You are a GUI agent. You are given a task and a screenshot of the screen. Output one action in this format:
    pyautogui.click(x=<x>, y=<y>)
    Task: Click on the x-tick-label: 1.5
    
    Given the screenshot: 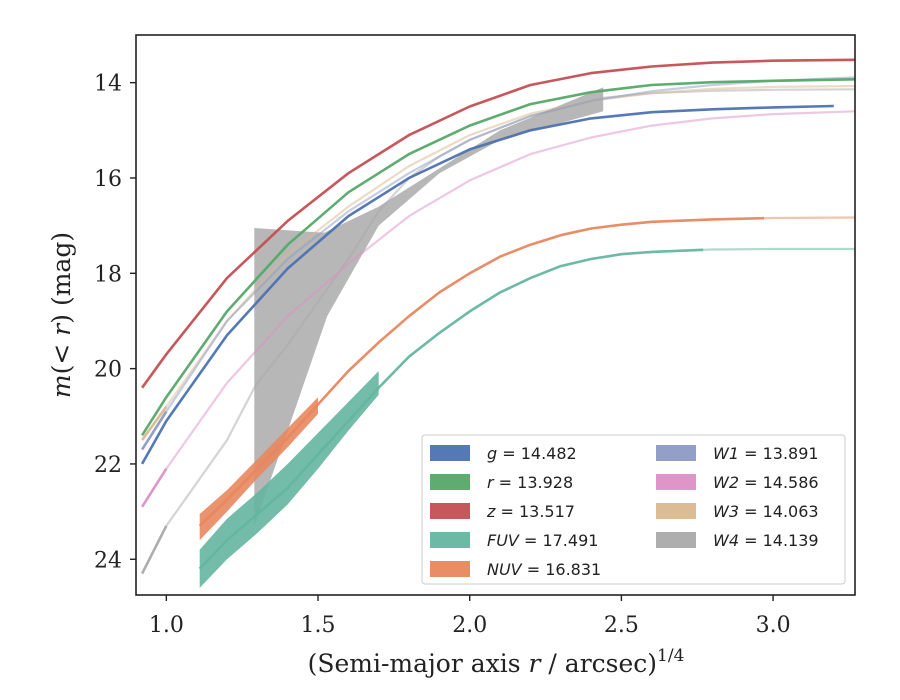 What is the action you would take?
    pyautogui.click(x=318, y=625)
    